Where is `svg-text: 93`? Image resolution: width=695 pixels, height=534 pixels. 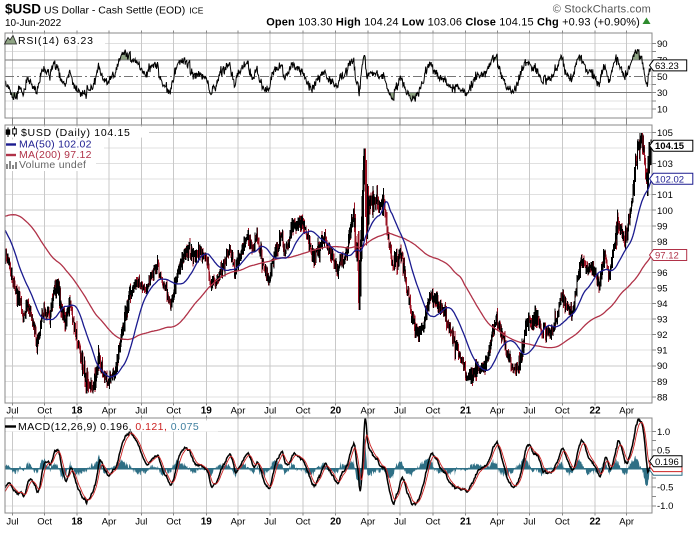
svg-text: 93 is located at coordinates (662, 320).